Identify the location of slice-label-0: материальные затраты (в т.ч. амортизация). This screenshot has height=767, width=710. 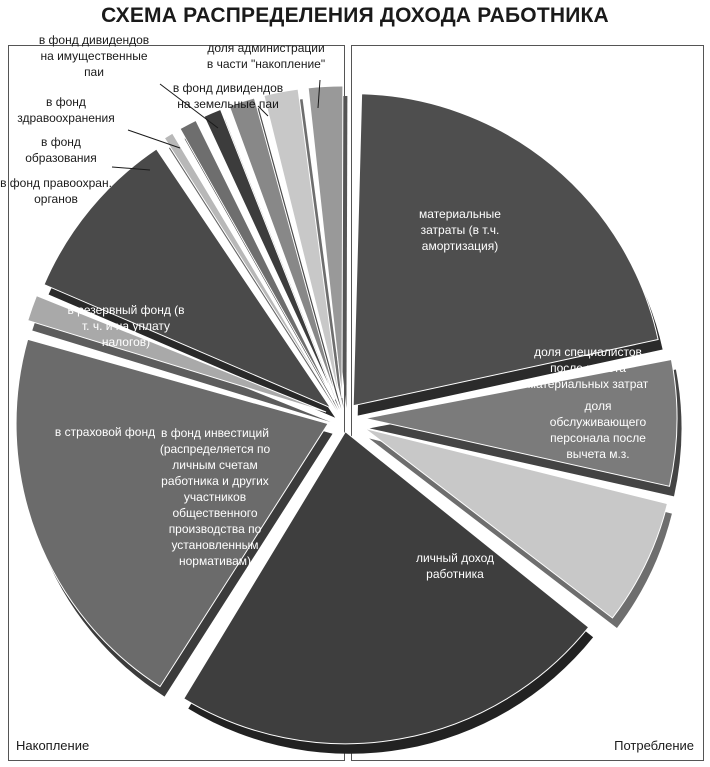
(460, 230).